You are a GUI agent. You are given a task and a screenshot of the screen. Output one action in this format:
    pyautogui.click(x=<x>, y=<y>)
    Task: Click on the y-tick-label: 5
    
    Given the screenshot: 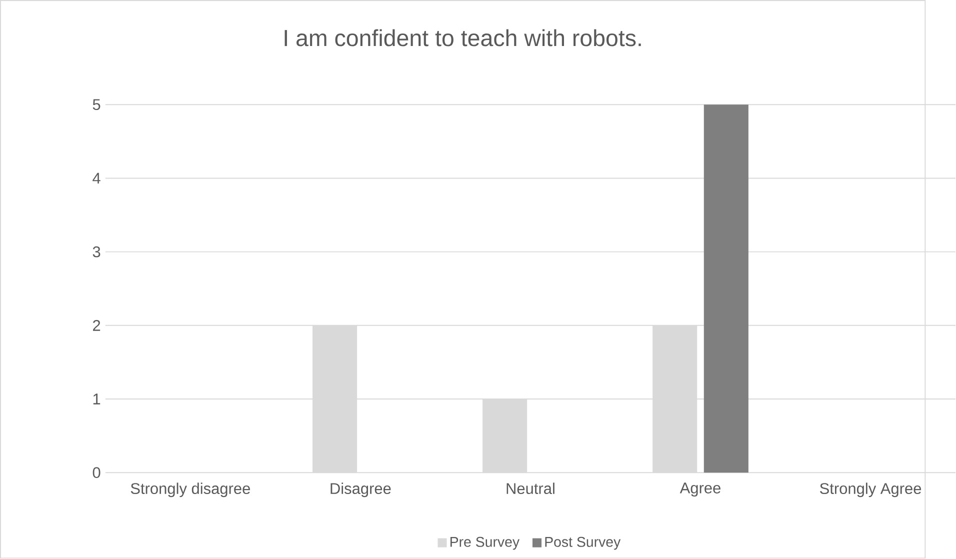 What is the action you would take?
    pyautogui.click(x=96, y=104)
    